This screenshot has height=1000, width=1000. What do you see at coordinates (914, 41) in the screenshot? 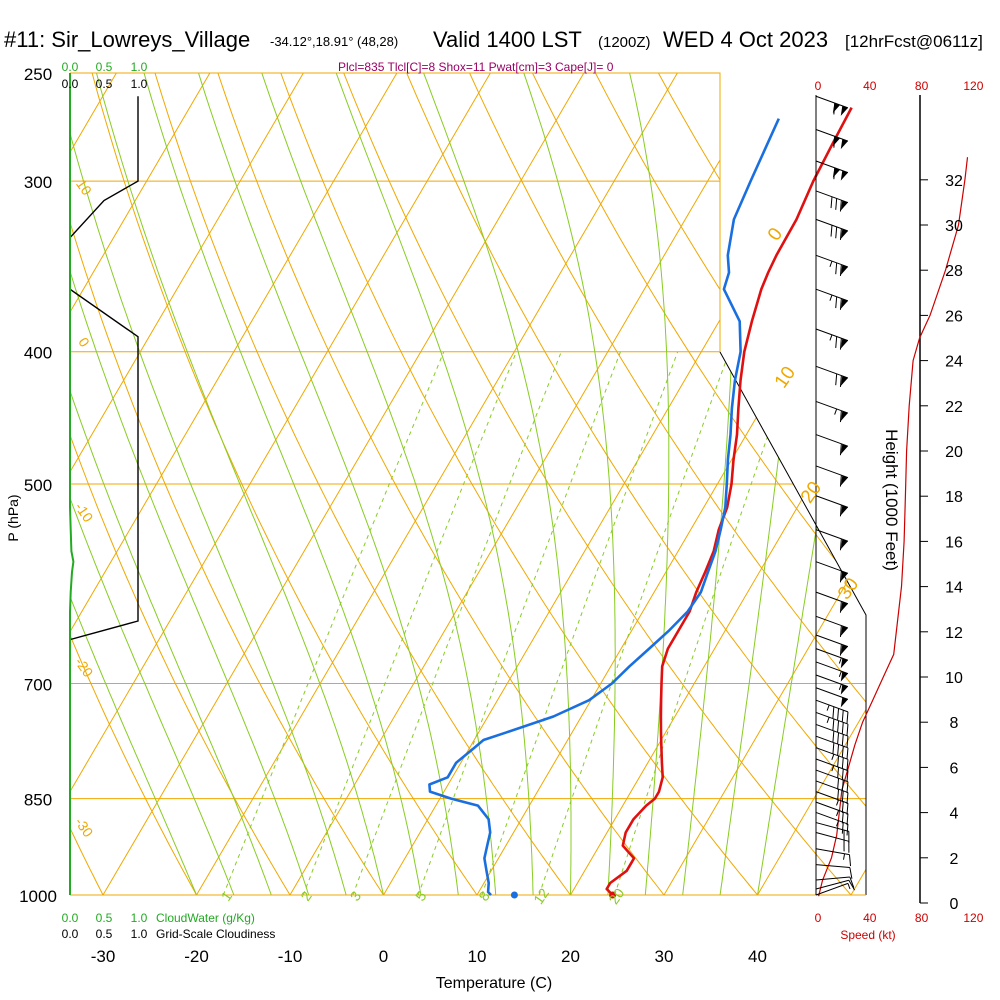
I see `forecast-hour: [12hrFcst@0611z]` at bounding box center [914, 41].